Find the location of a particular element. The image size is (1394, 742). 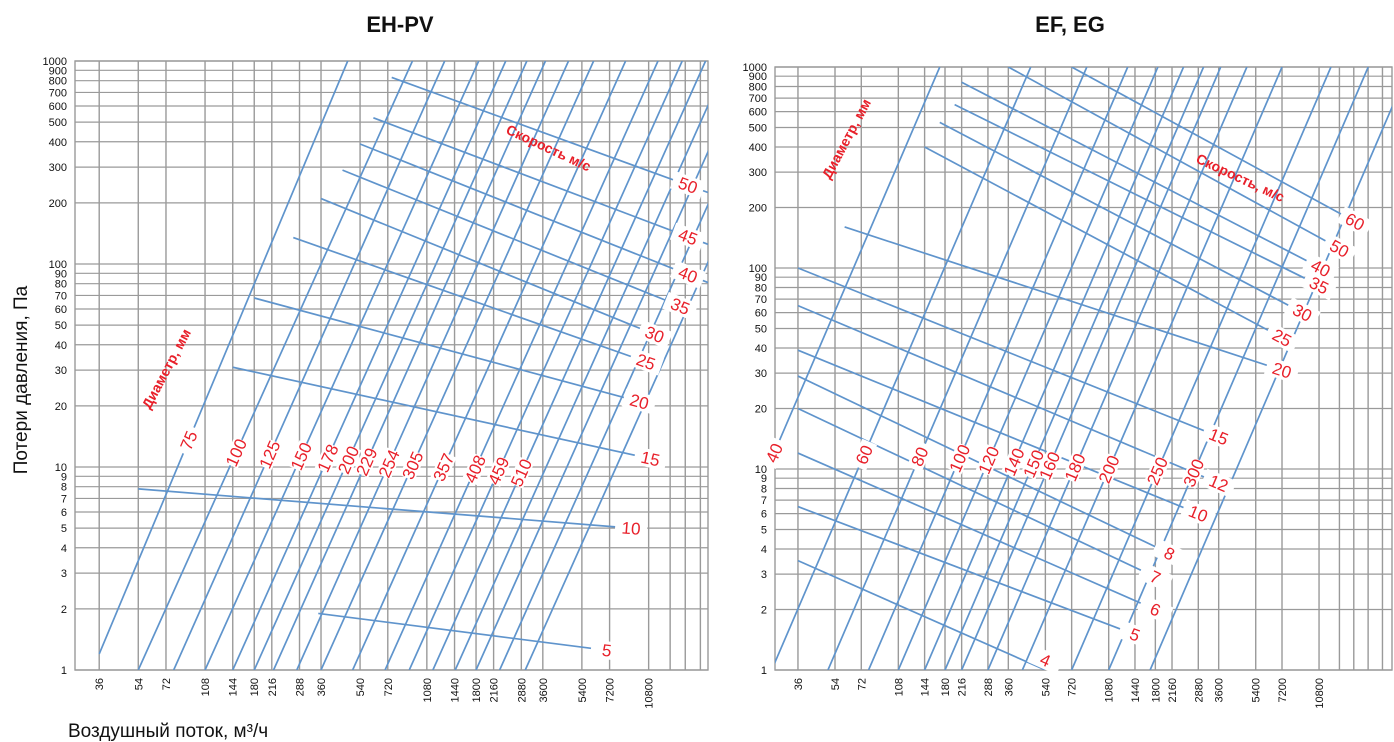

y-tick-label: 300 is located at coordinates (58, 168).